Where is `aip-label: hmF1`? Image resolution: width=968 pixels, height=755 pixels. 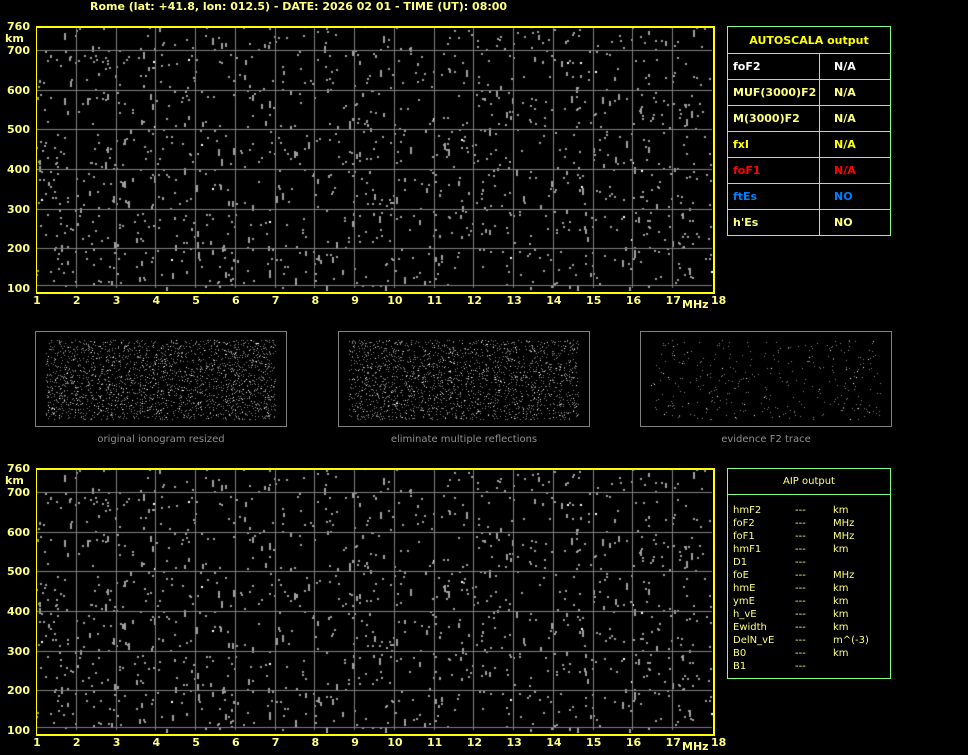
aip-label: hmF1 is located at coordinates (747, 549).